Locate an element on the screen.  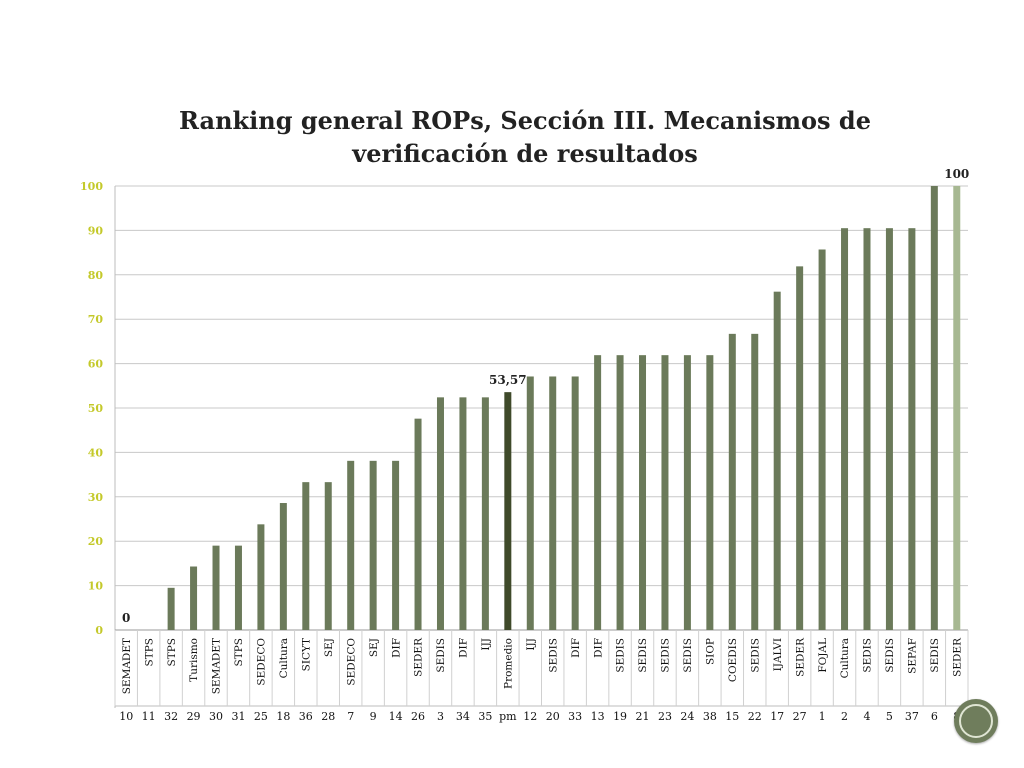
category-label: Promedio is located at coordinates (509, 663).